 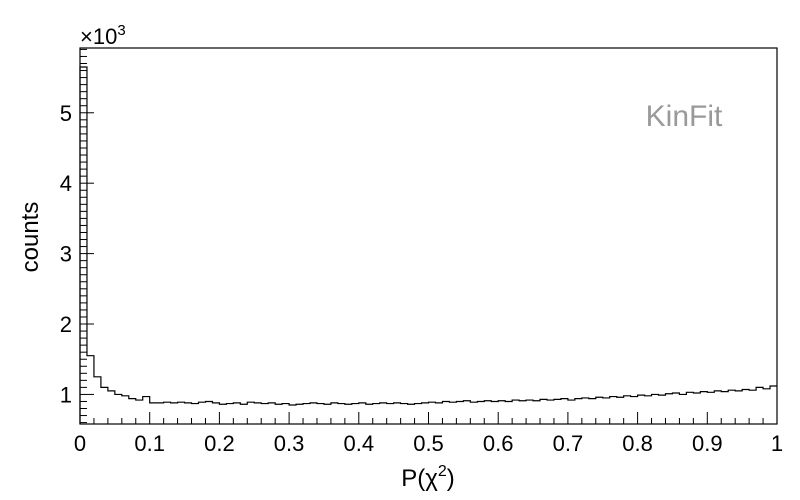 I want to click on y-tick-label: 3, so click(x=66, y=254).